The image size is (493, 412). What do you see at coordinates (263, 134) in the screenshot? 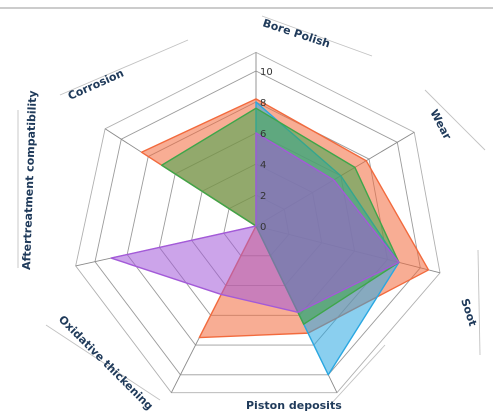
I see `tick-label-6: 6` at bounding box center [263, 134].